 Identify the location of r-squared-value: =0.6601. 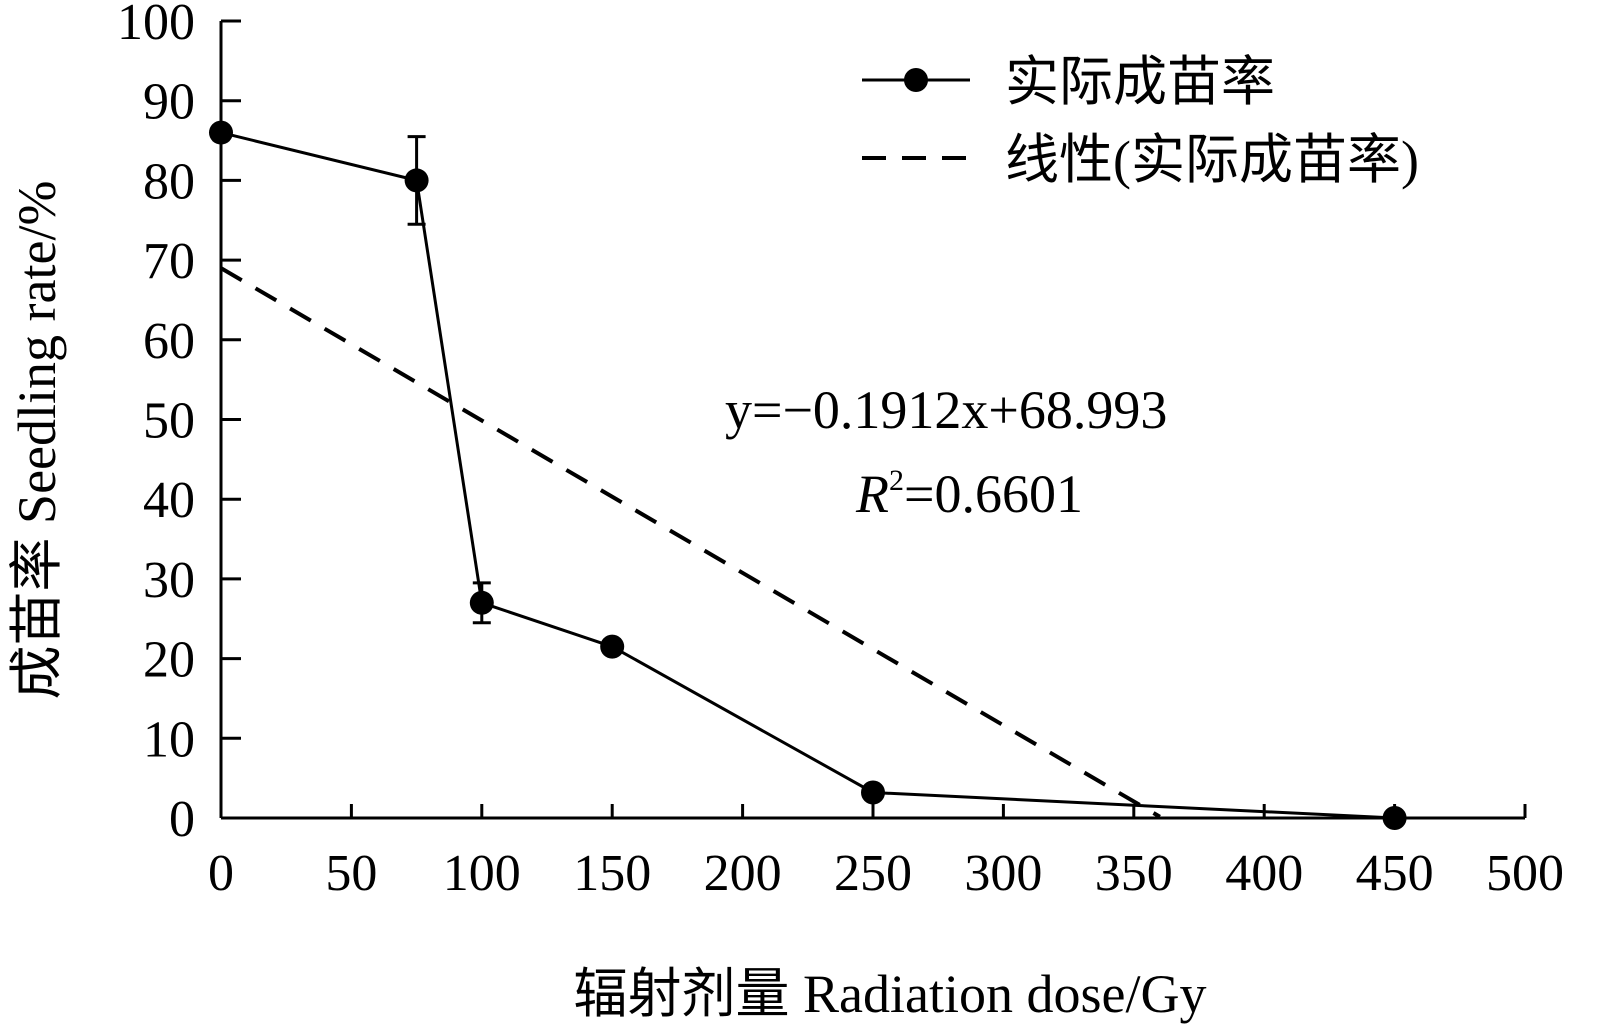
(993, 494).